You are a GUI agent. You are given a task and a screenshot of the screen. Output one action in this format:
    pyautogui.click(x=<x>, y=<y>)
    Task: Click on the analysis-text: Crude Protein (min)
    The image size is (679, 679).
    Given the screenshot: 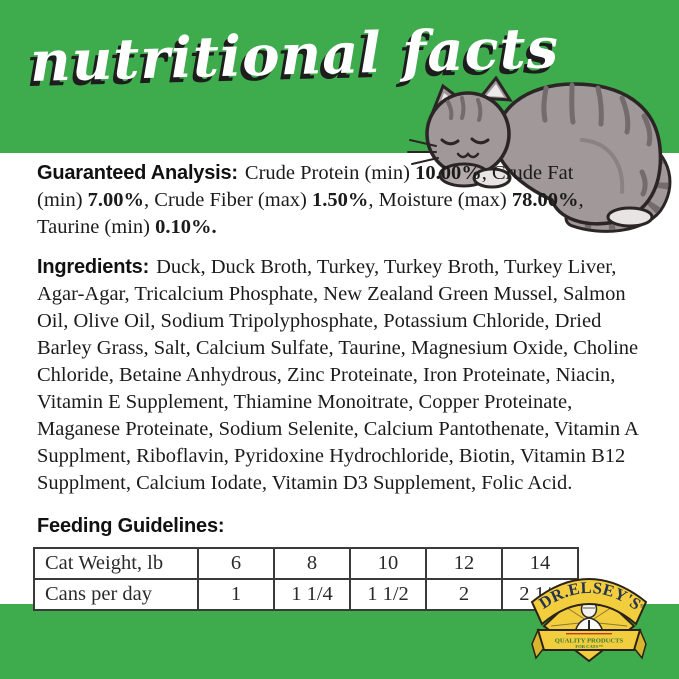 What is the action you would take?
    pyautogui.click(x=330, y=173)
    